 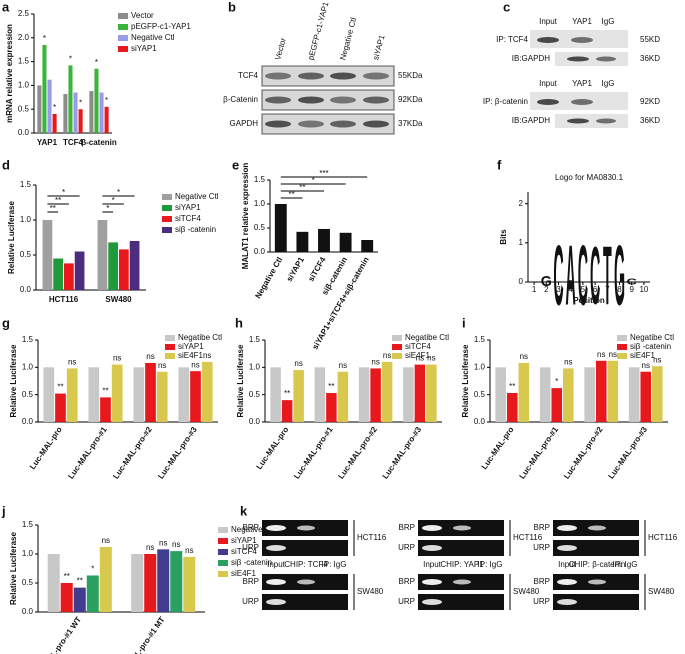 I want to click on lane-label: CHIP: TCF4, so click(x=306, y=564).